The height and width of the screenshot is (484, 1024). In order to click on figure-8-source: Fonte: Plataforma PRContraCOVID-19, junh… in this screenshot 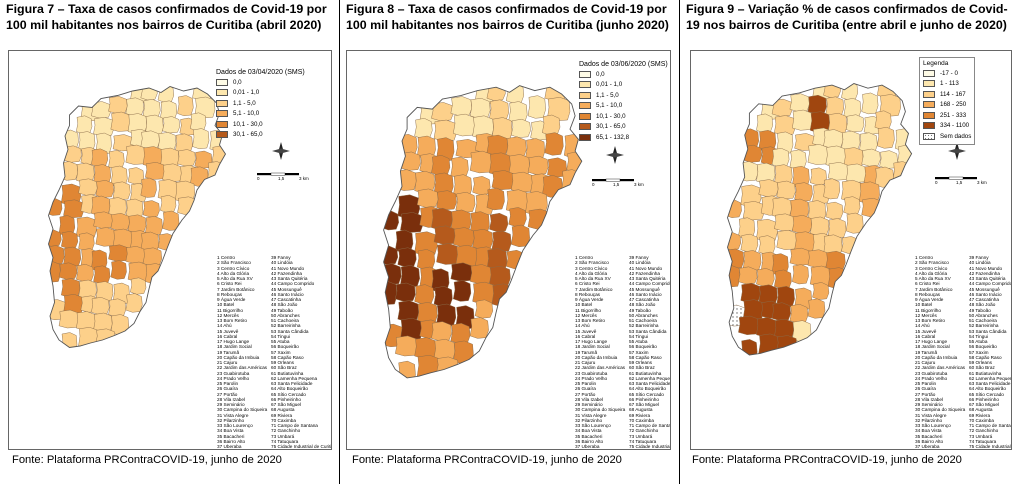, I will do `click(487, 460)`.